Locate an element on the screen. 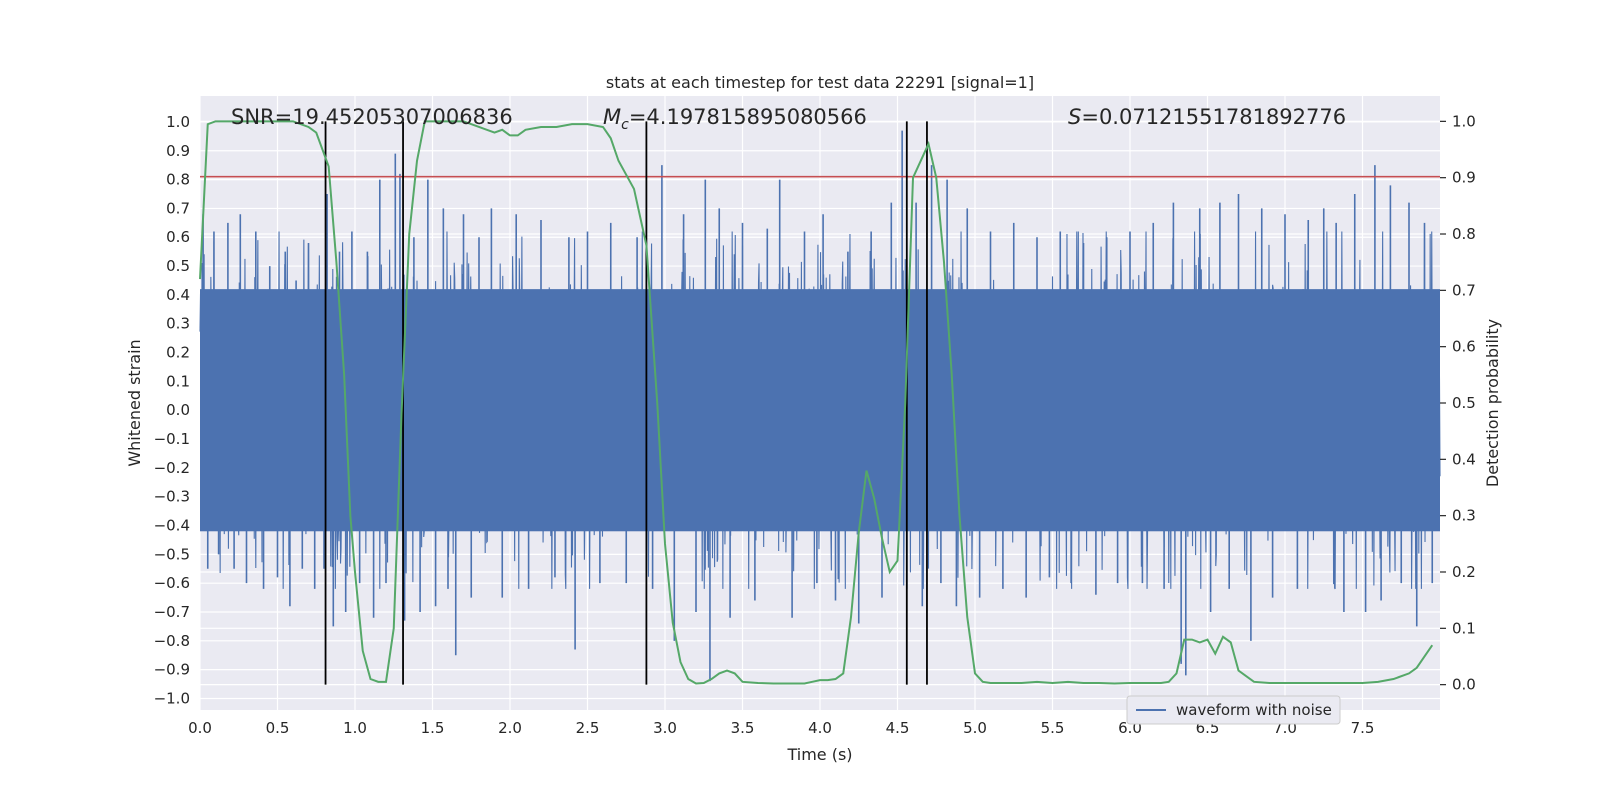 This screenshot has width=1600, height=800. y-right-tick-label: 1.0 is located at coordinates (1464, 121).